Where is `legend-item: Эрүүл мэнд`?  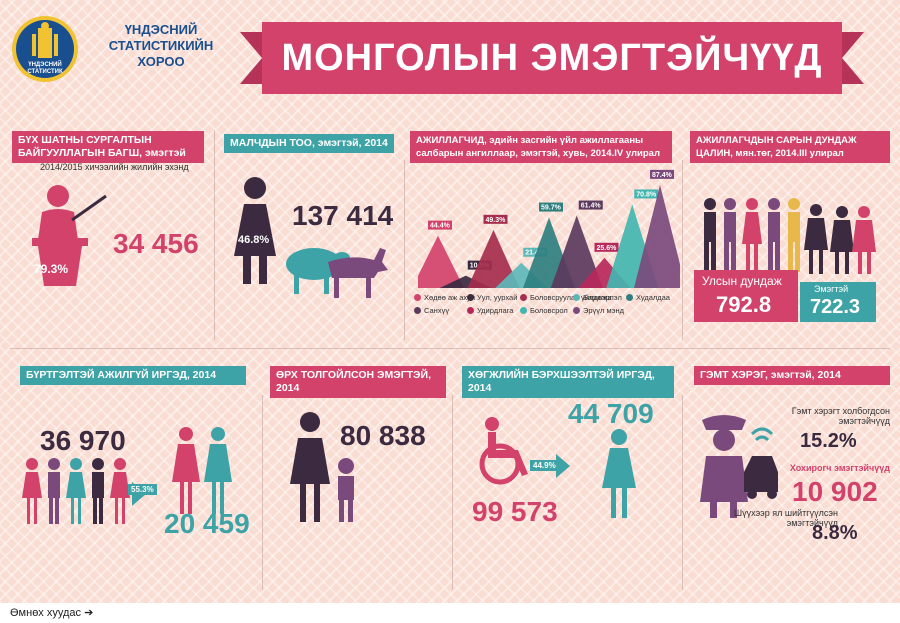
legend-item: Эрүүл мэнд is located at coordinates (598, 310).